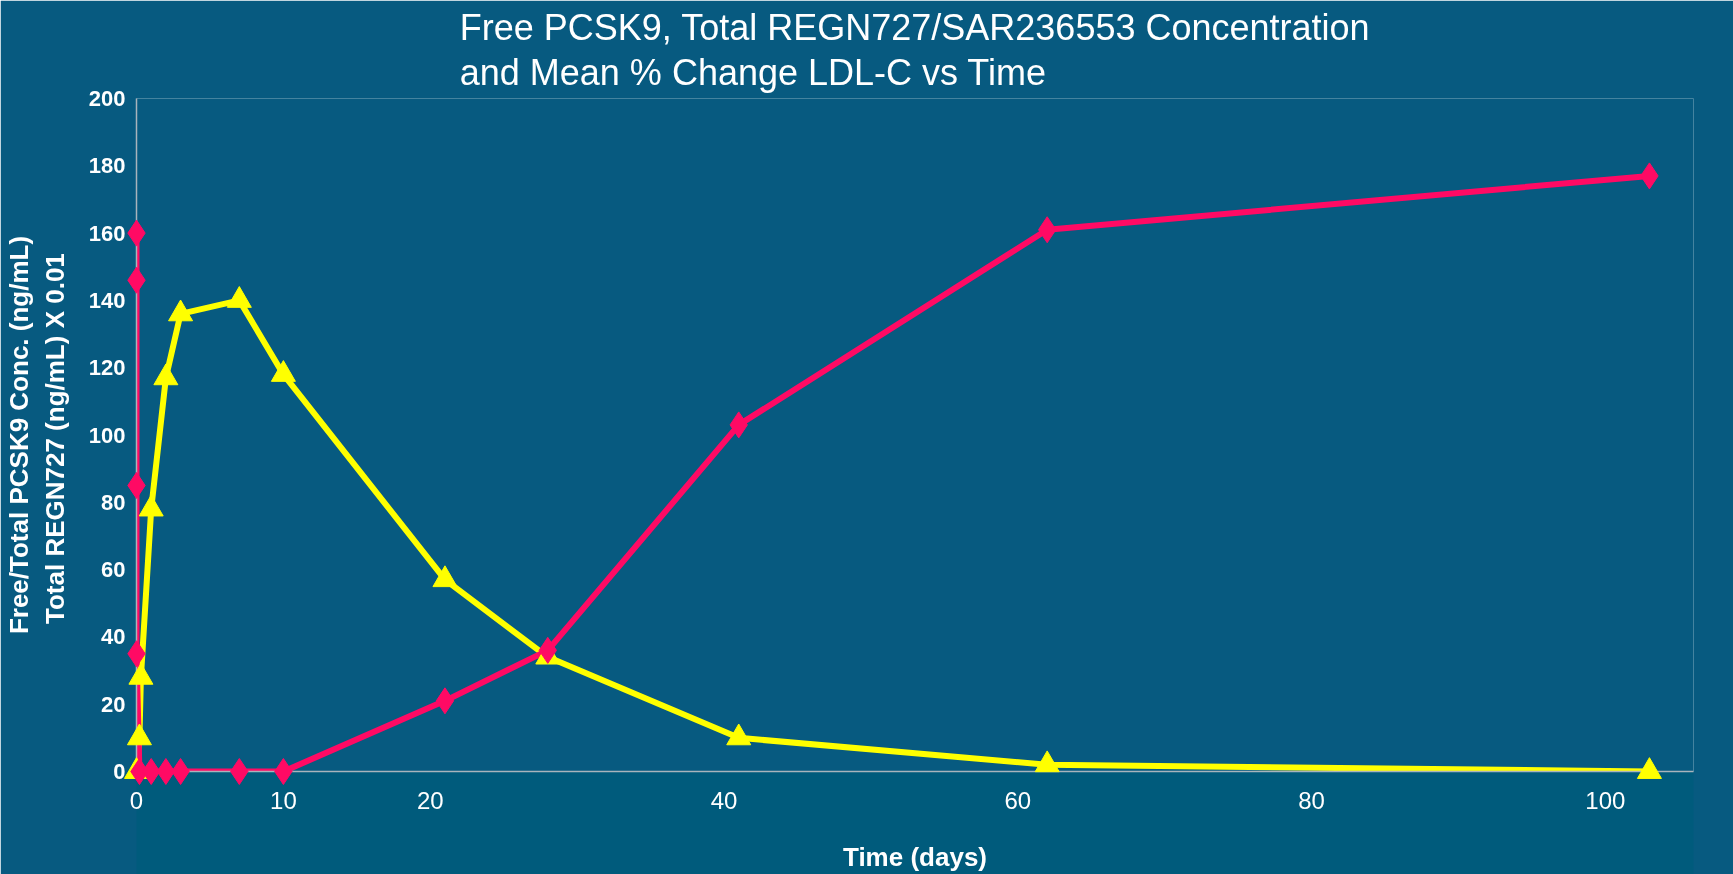 The height and width of the screenshot is (874, 1733). Describe the element at coordinates (107, 233) in the screenshot. I see `y-tick-label: 160` at that location.